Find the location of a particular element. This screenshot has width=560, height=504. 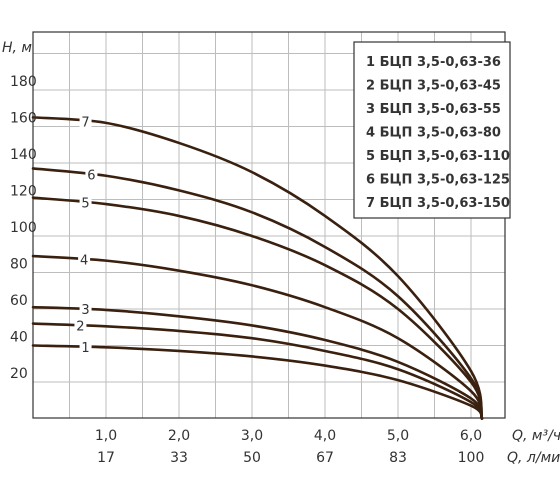

x-axis-title-primary: Q, м³/ч is located at coordinates (536, 436).